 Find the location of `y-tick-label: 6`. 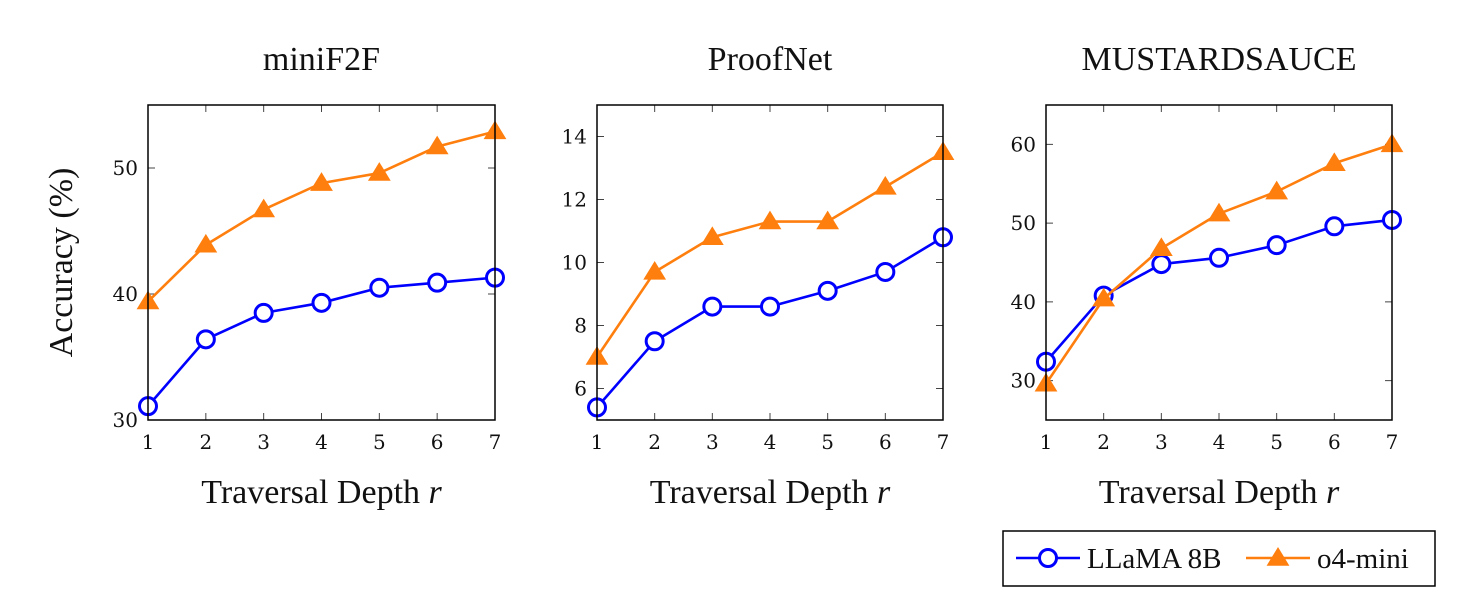

y-tick-label: 6 is located at coordinates (580, 389).